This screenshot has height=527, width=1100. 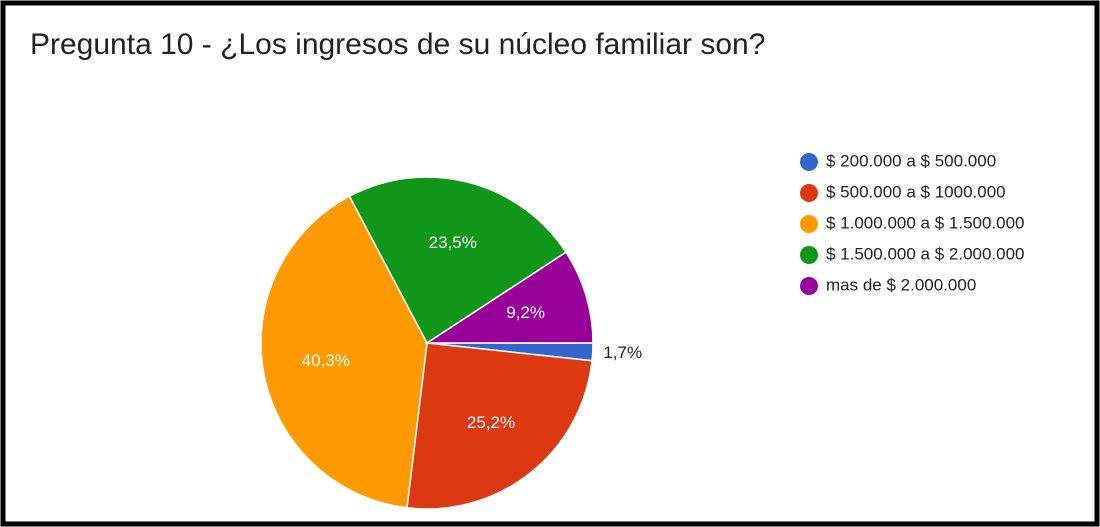 I want to click on slice-label: 40,3%, so click(x=326, y=360).